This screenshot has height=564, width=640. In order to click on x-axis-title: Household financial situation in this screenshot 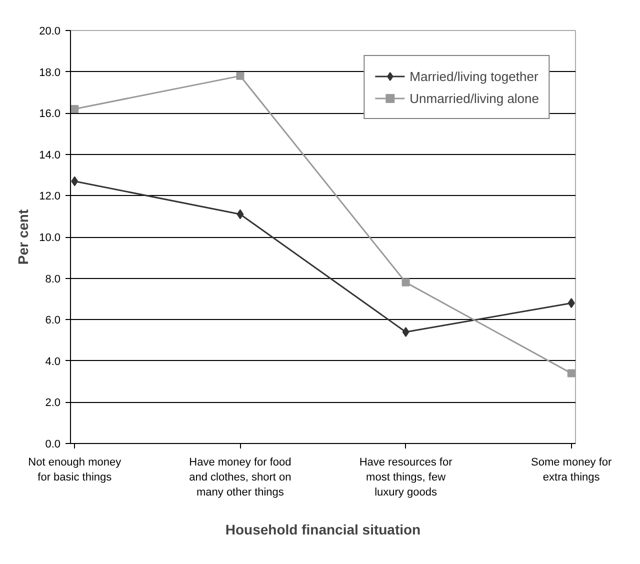, I will do `click(323, 530)`.